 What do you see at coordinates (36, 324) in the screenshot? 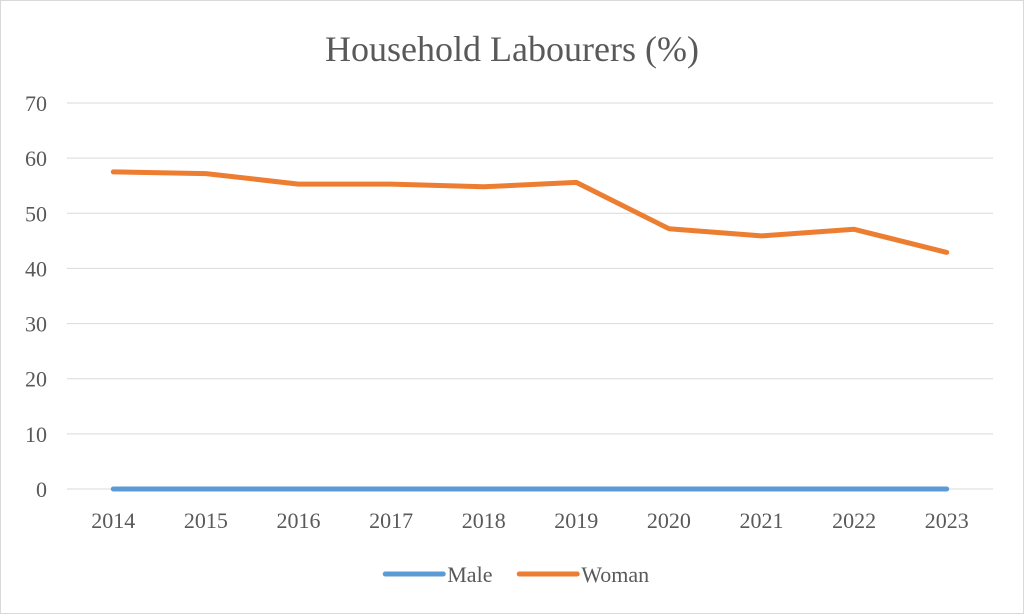
I see `y-tick-label: 30` at bounding box center [36, 324].